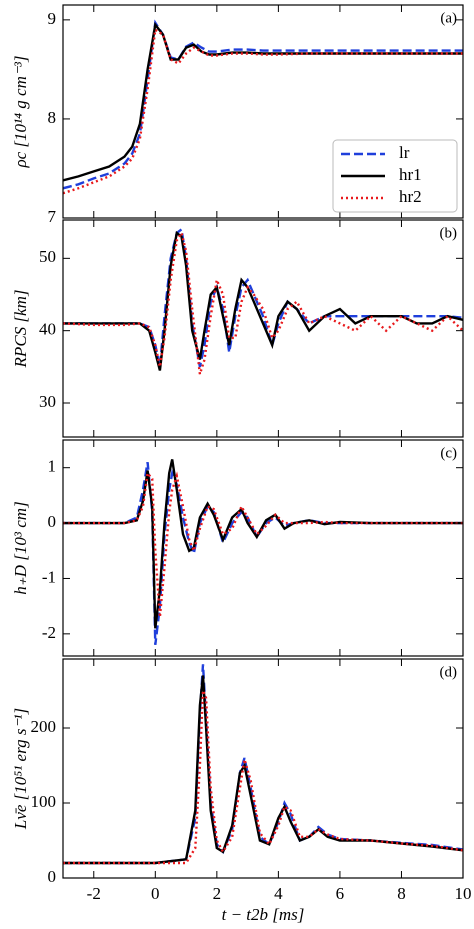 Image resolution: width=474 pixels, height=929 pixels. Describe the element at coordinates (52, 117) in the screenshot. I see `y-tick-label: 8` at that location.